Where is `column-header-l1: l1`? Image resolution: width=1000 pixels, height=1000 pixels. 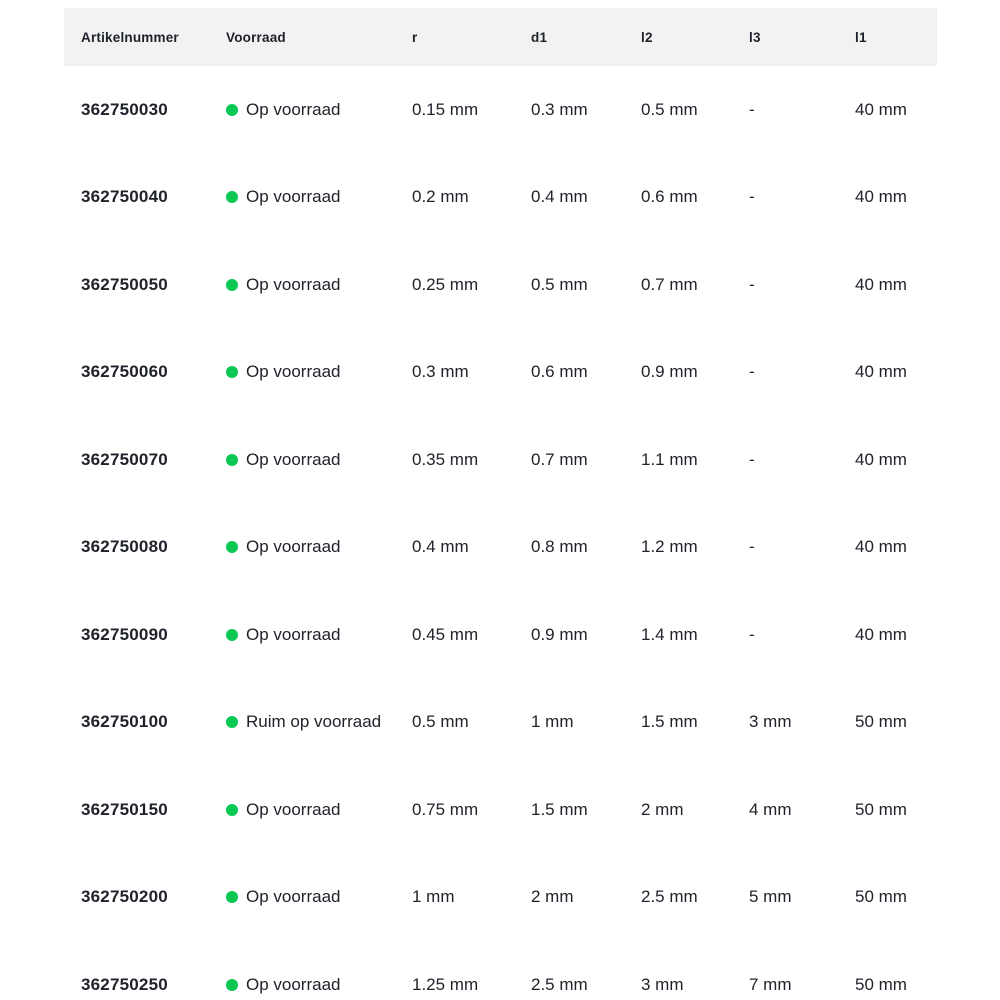
column-header-l1: l1 is located at coordinates (861, 37).